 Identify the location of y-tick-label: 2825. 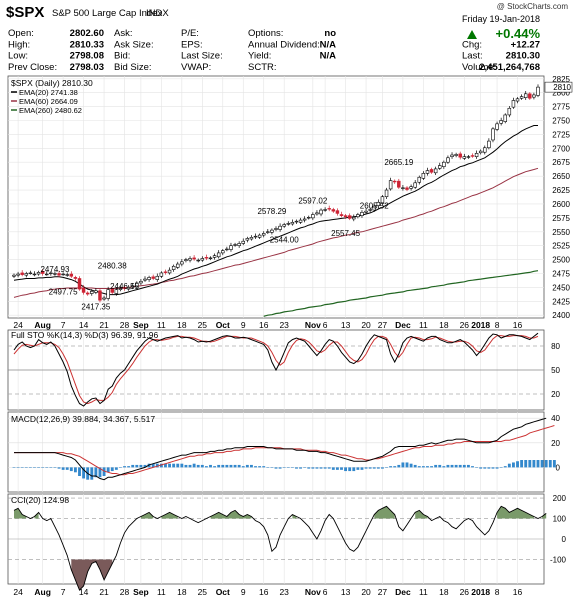
(561, 79).